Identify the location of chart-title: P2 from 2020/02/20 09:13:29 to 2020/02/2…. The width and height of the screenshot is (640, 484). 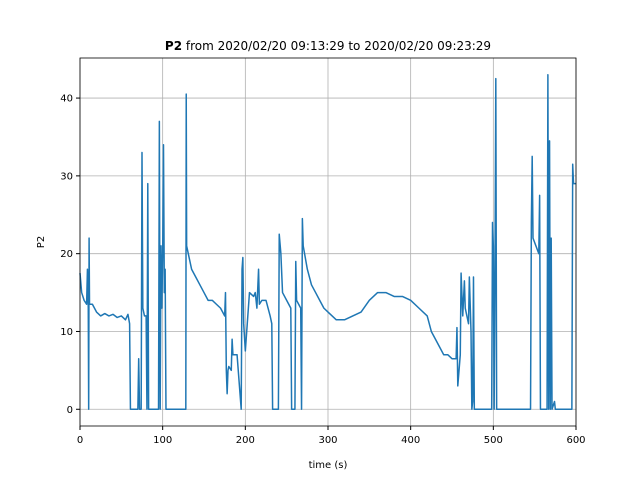
(328, 46).